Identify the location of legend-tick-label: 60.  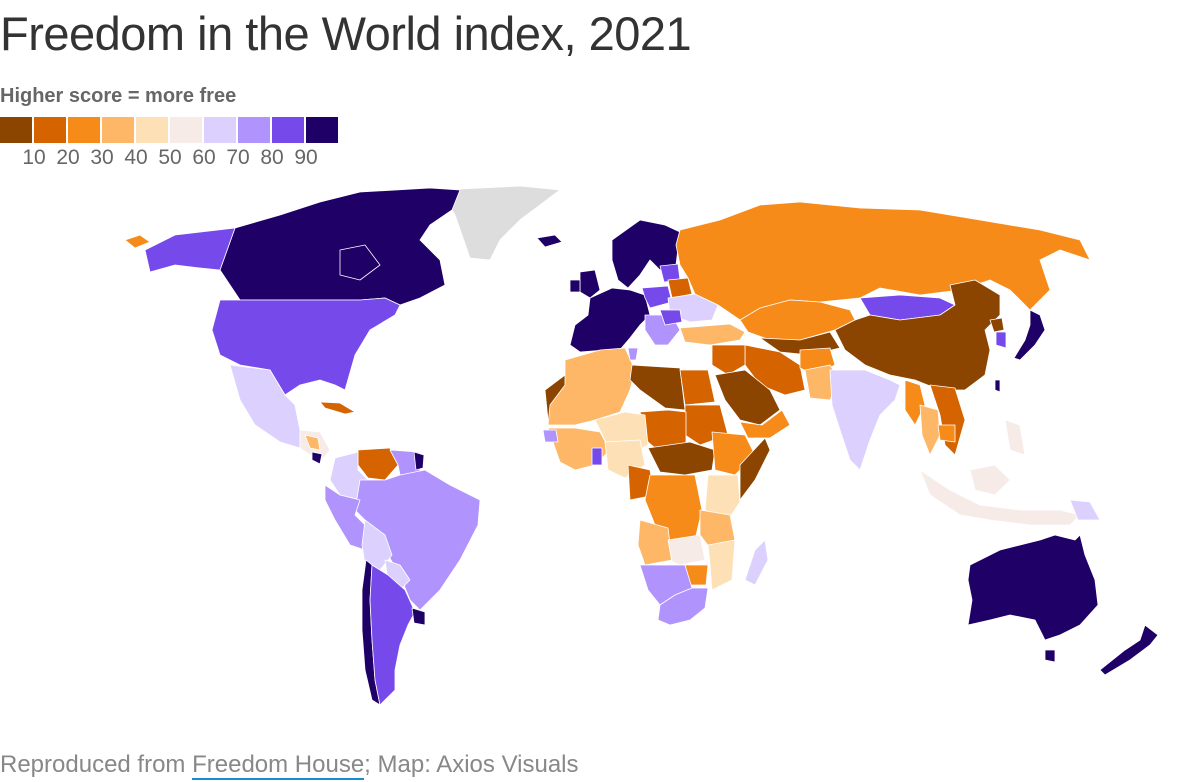
(204, 157).